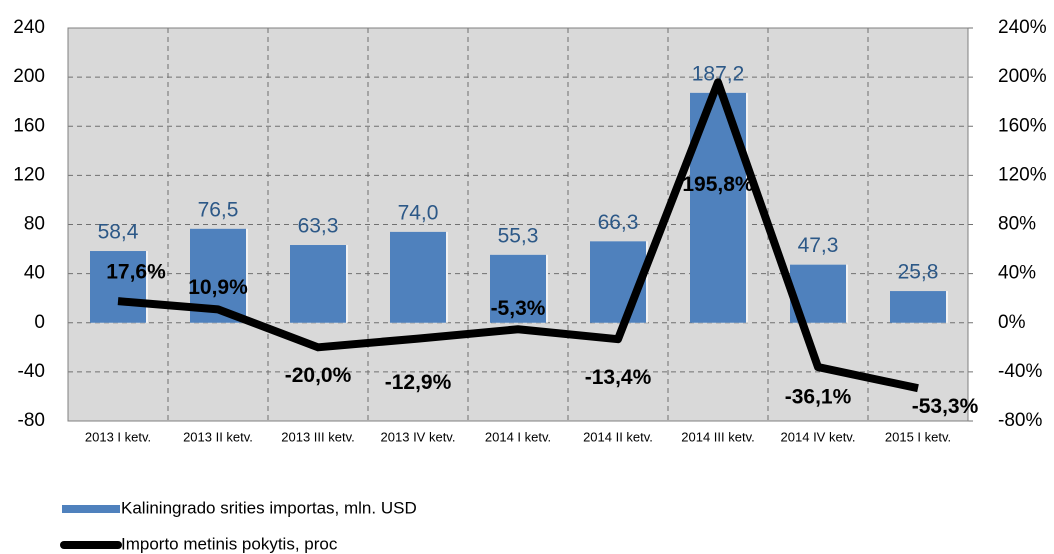 The height and width of the screenshot is (554, 1054). I want to click on x-tick-label: 2013 IV ketv., so click(418, 436).